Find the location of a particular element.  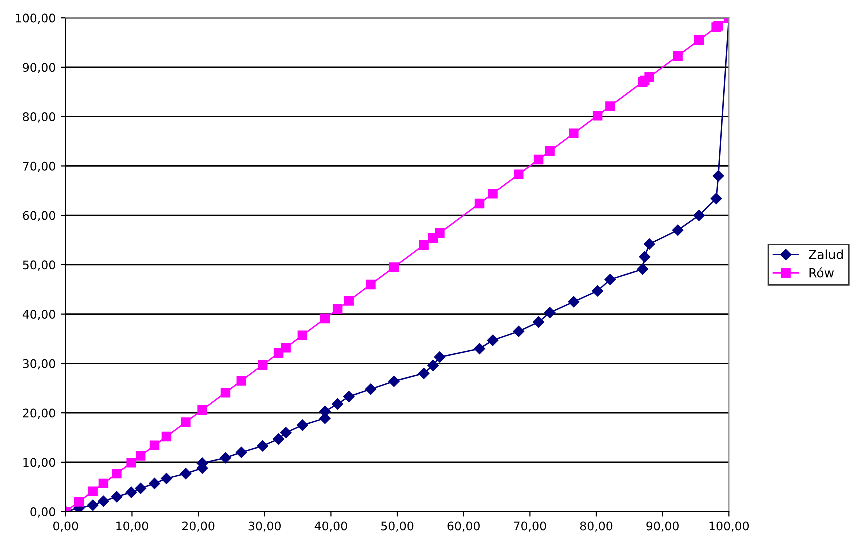

y-tick-label: 20,00 is located at coordinates (39, 413).